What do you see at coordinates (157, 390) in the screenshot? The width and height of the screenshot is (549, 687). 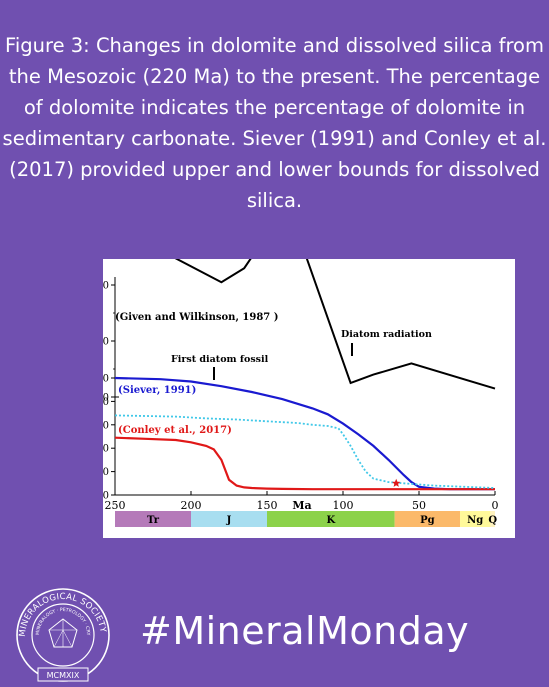 I see `siever-legend-label: (Siever, 1991)` at bounding box center [157, 390].